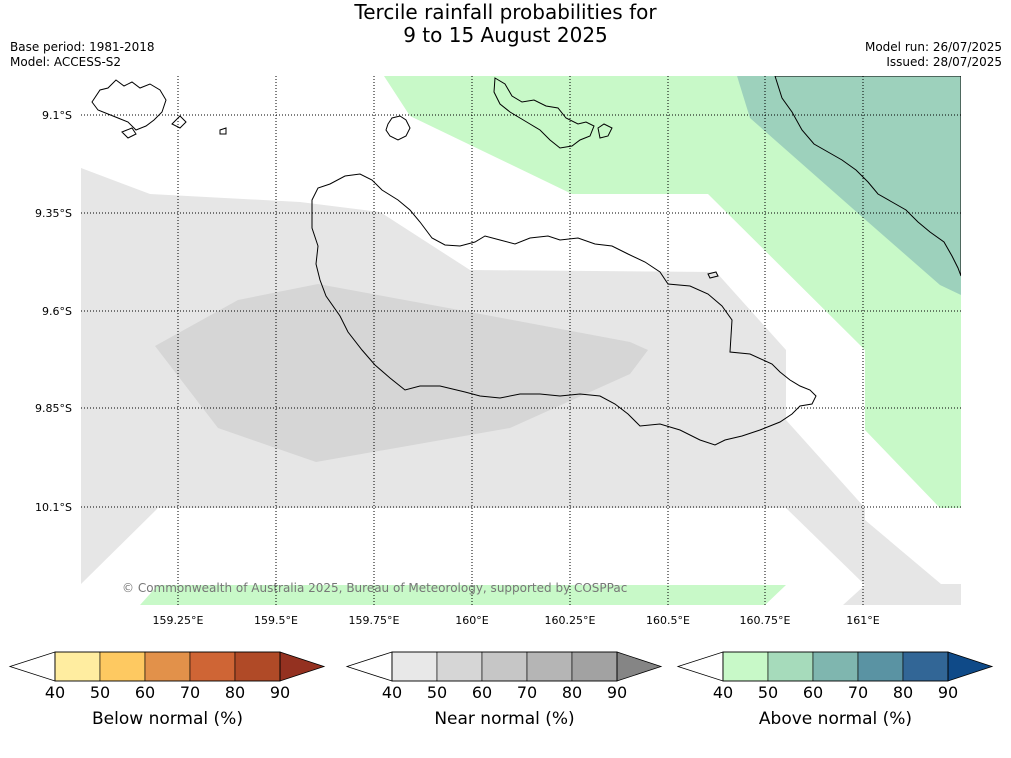  Describe the element at coordinates (505, 12) in the screenshot. I see `title-line-1: Tercile rainfall probabilities for` at that location.